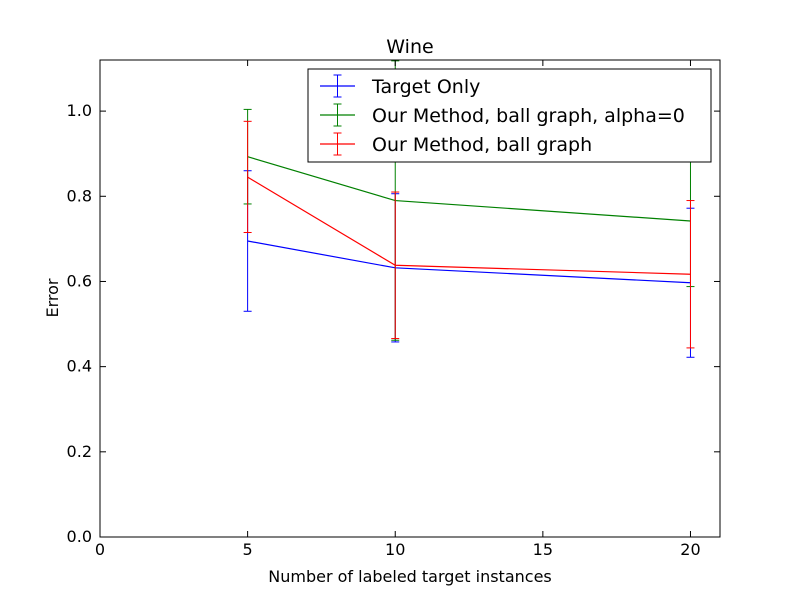  What do you see at coordinates (690, 549) in the screenshot?
I see `x-tick-label: 20` at bounding box center [690, 549].